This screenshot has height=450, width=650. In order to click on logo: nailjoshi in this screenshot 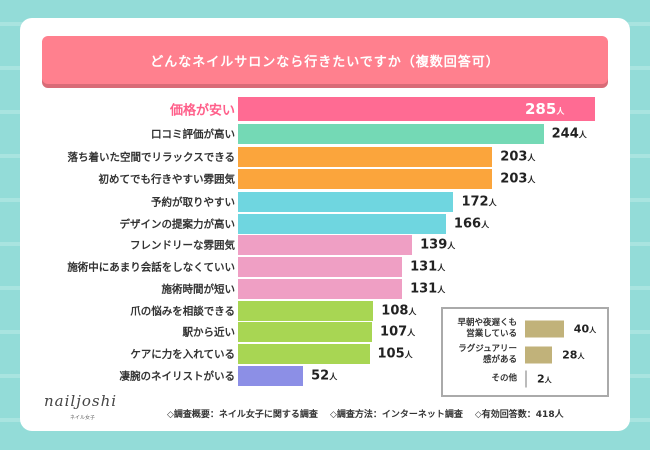, I will do `click(81, 401)`.